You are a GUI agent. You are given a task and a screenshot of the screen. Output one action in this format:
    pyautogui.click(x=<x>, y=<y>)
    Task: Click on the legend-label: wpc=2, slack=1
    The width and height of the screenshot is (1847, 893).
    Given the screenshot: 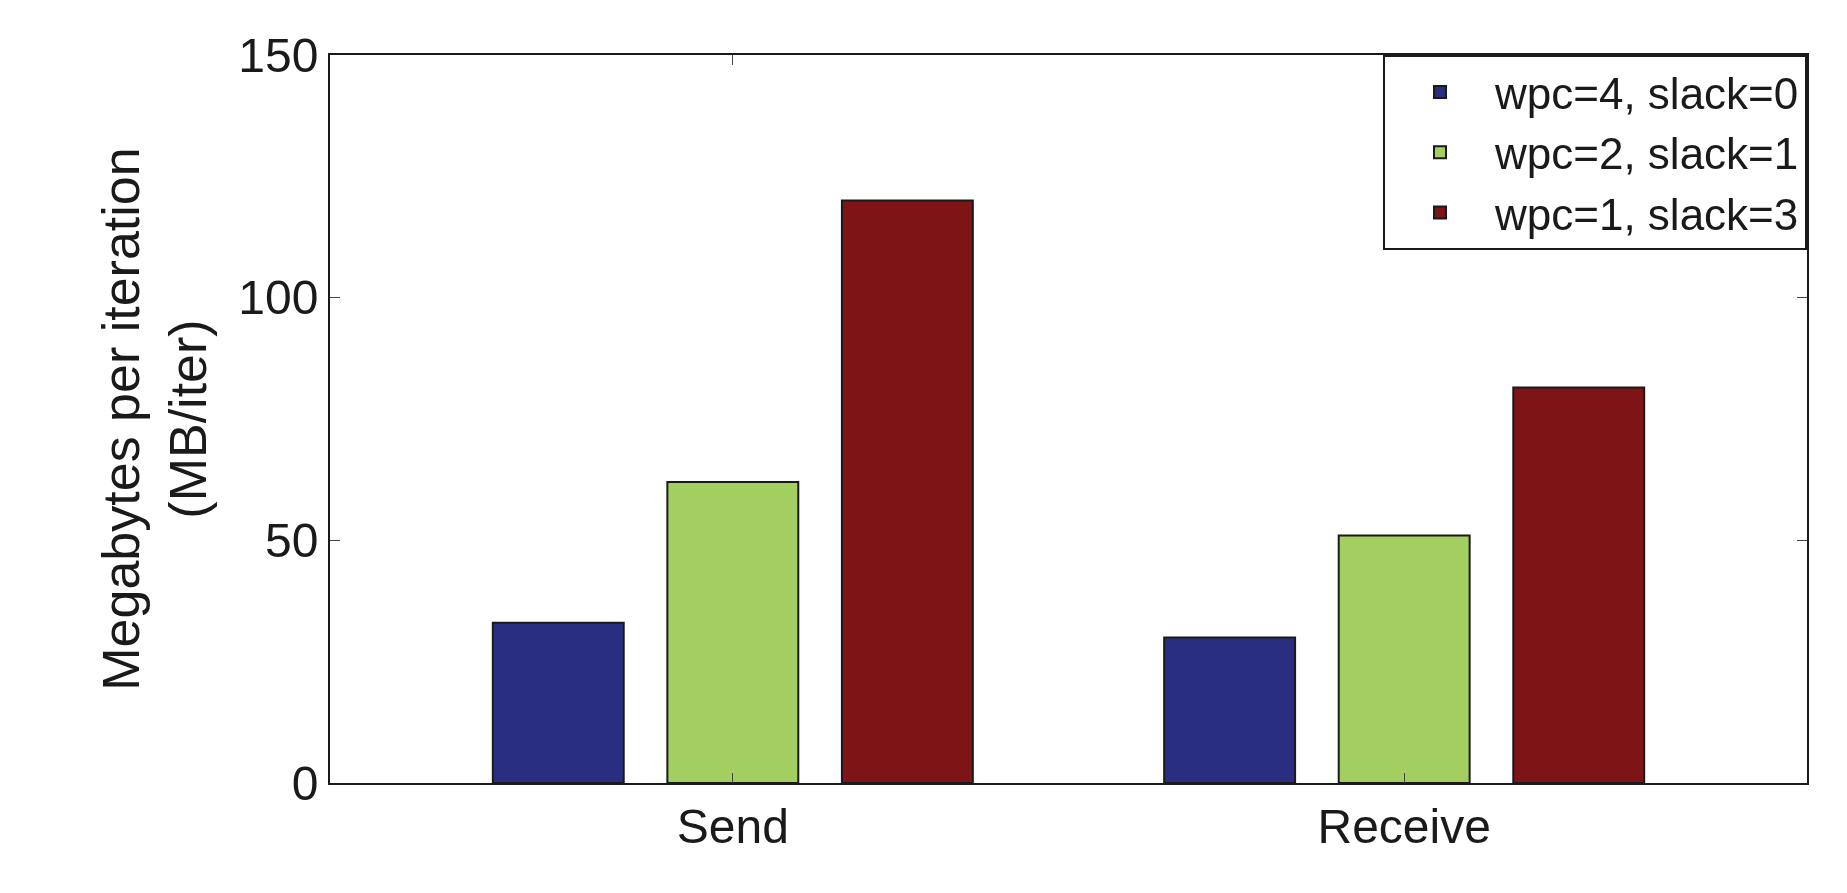 What is the action you would take?
    pyautogui.click(x=1646, y=154)
    